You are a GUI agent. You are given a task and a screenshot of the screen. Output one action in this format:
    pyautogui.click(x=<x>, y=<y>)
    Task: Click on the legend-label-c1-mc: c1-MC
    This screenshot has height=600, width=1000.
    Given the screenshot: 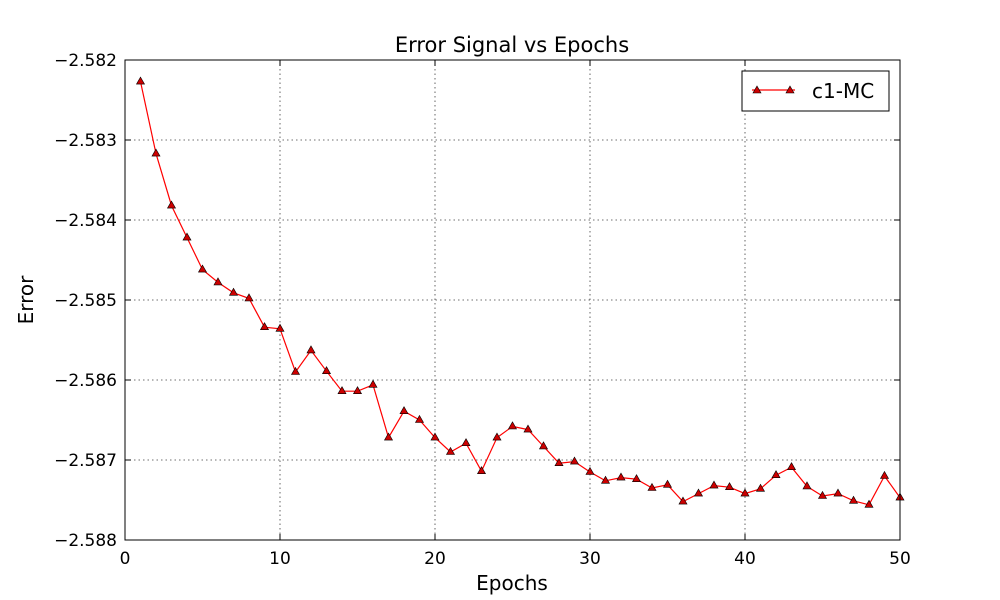 What is the action you would take?
    pyautogui.click(x=843, y=91)
    